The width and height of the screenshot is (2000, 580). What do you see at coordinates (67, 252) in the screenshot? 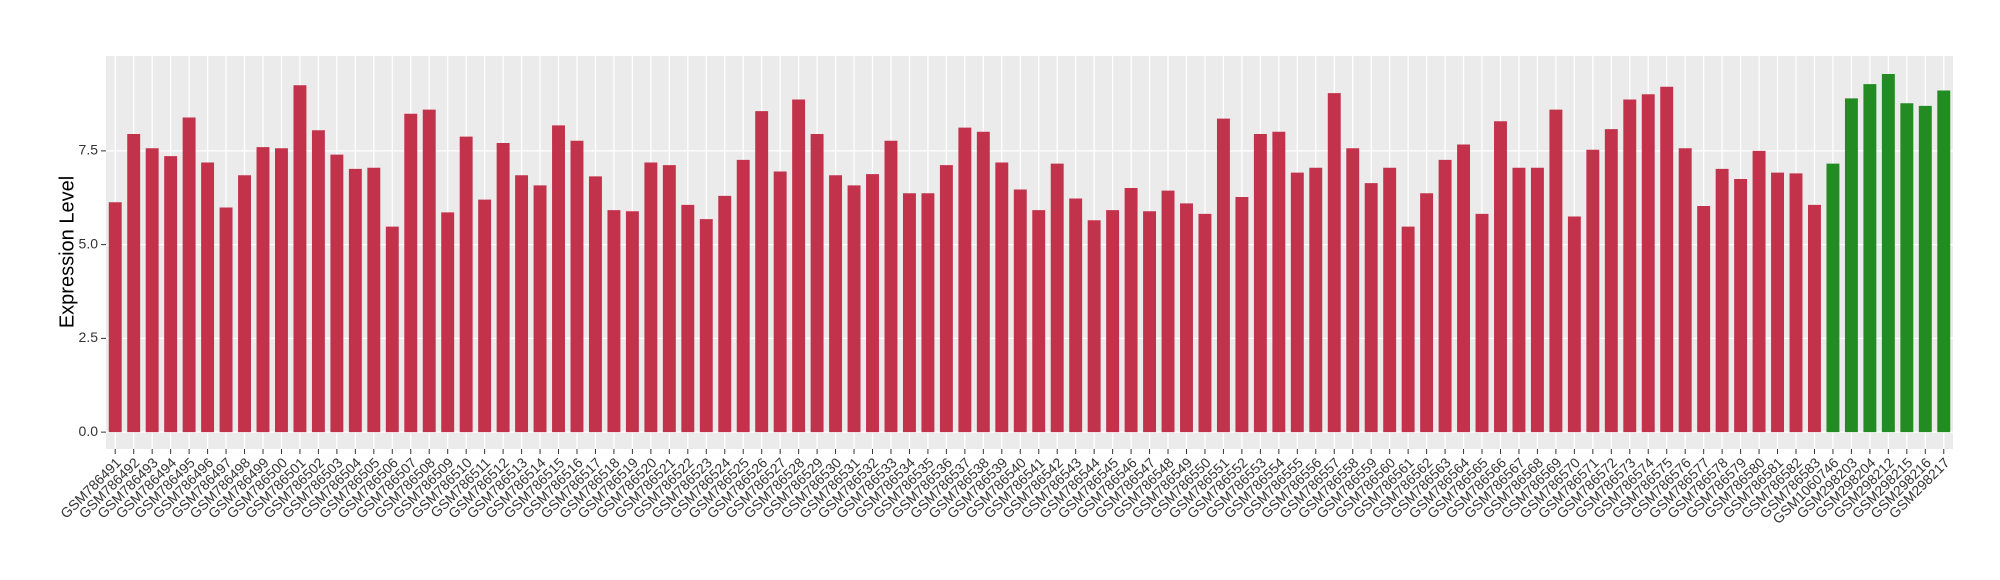
I see `y-axis-label: Expression Level` at bounding box center [67, 252].